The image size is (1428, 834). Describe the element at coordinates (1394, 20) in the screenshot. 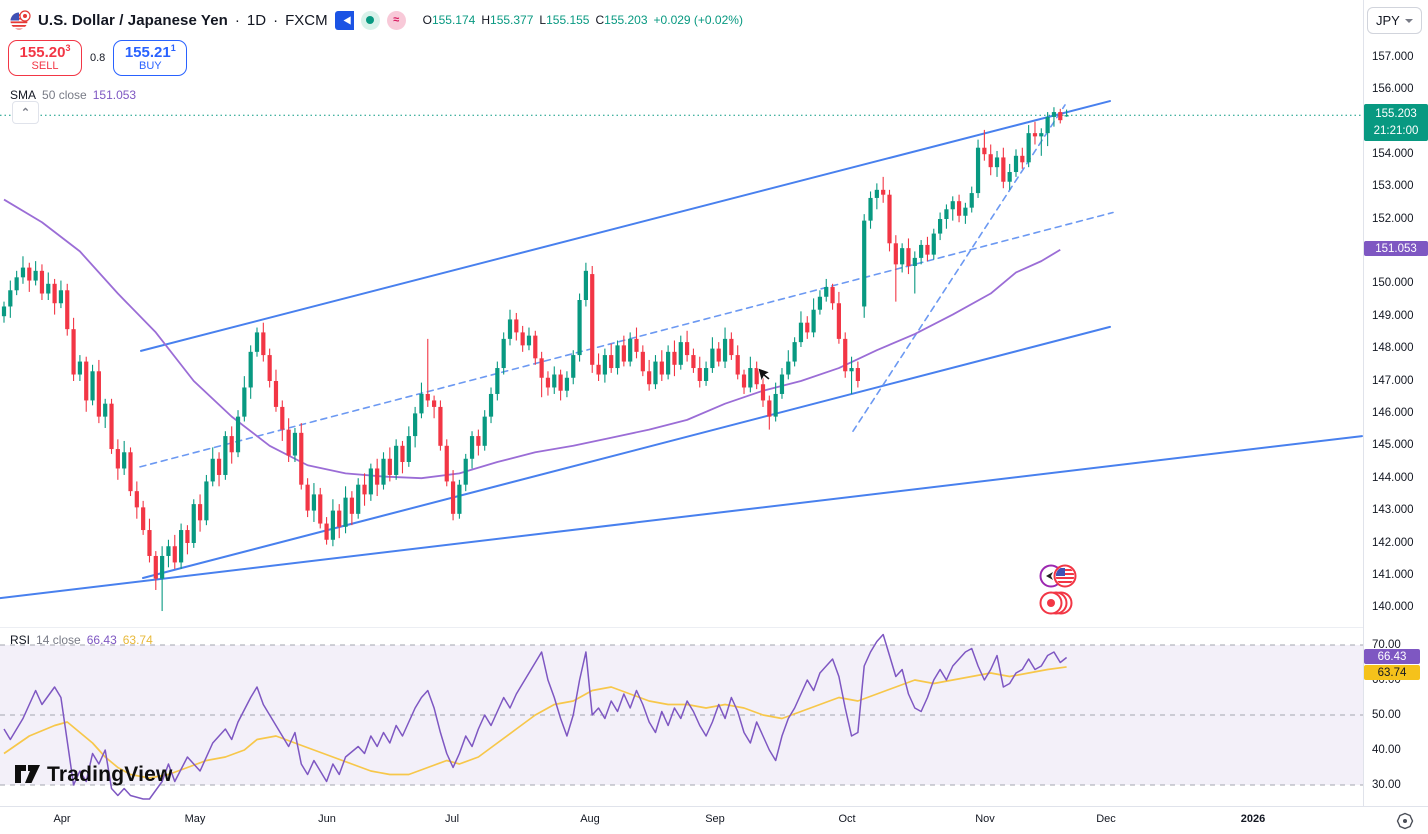

I see `currency-selector: JPY` at that location.